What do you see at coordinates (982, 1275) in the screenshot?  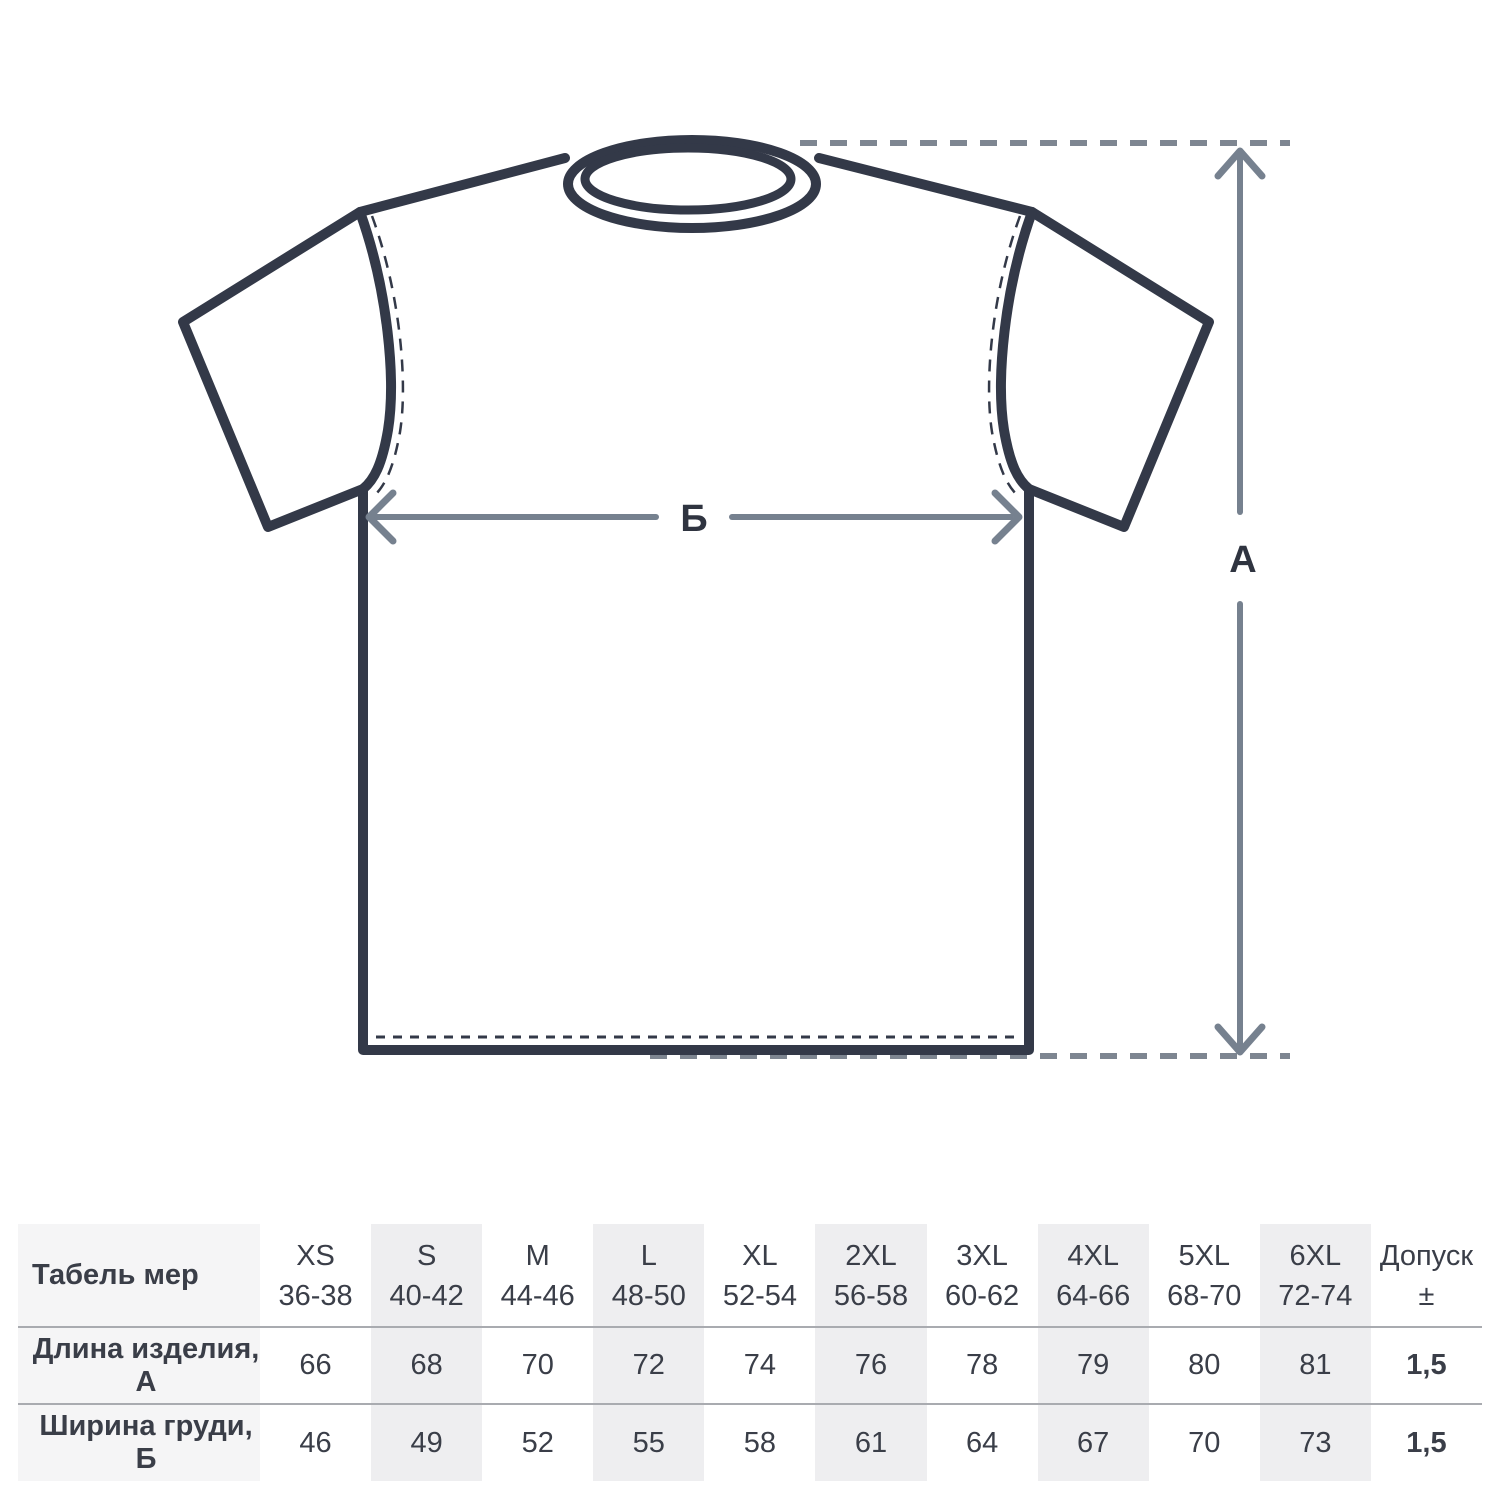 I see `column-header-6: 3XL 60-62` at bounding box center [982, 1275].